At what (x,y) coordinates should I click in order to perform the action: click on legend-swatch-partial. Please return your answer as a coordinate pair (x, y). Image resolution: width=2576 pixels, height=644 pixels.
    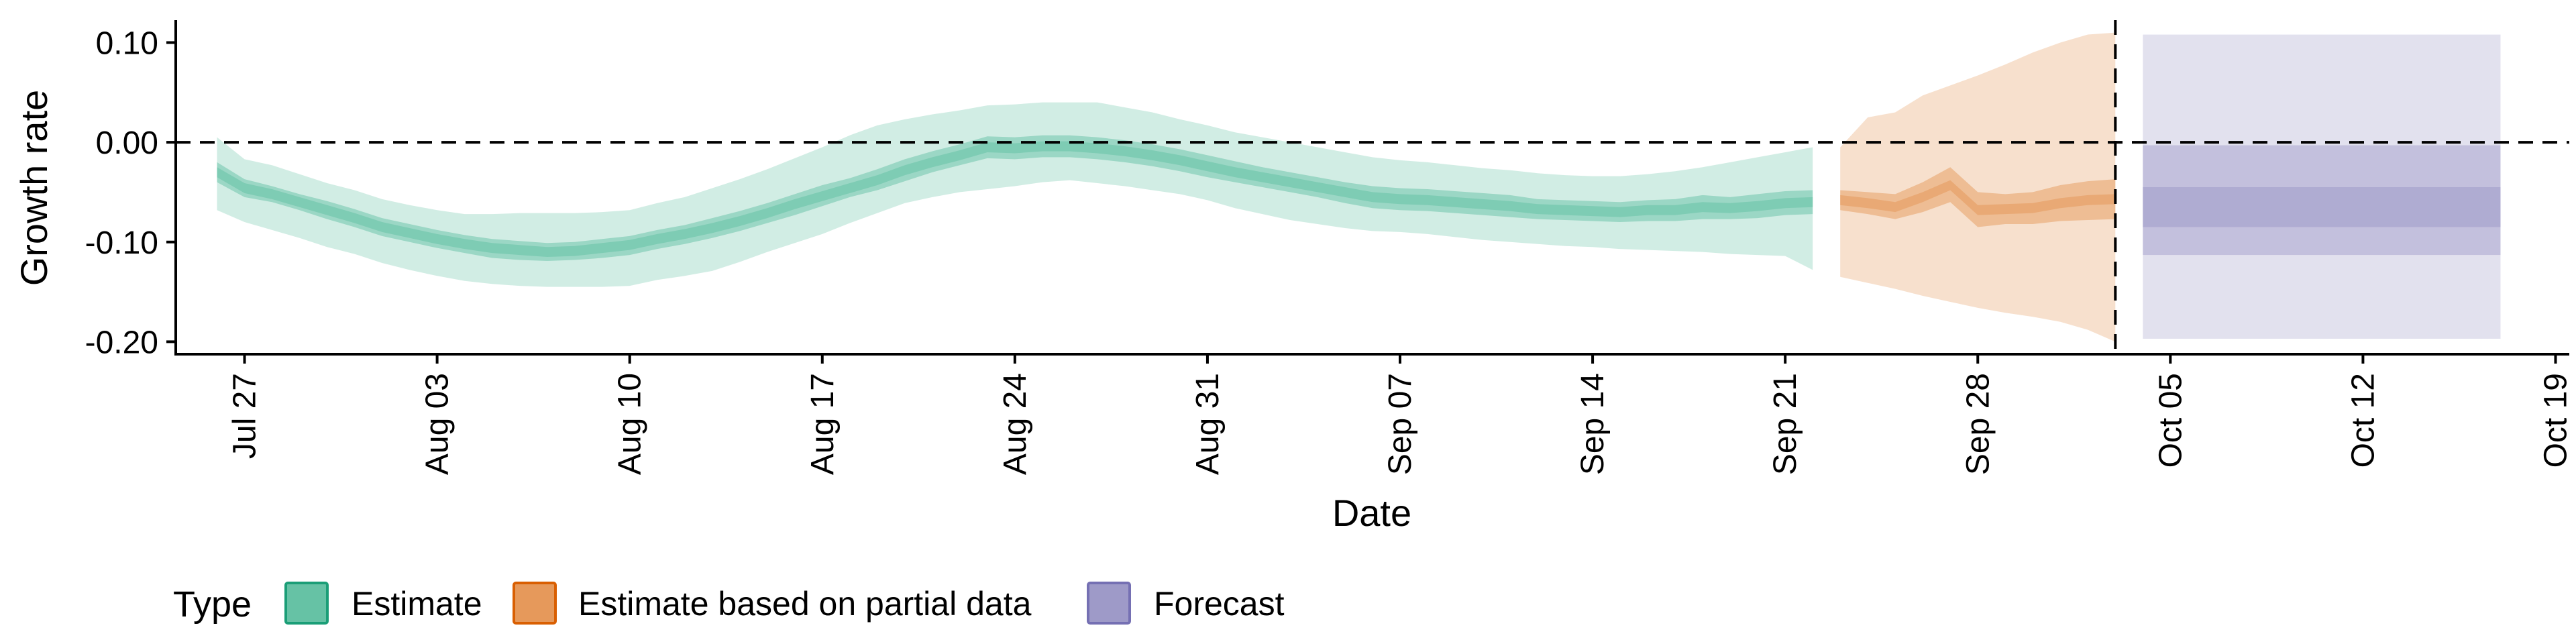
    Looking at the image, I should click on (535, 603).